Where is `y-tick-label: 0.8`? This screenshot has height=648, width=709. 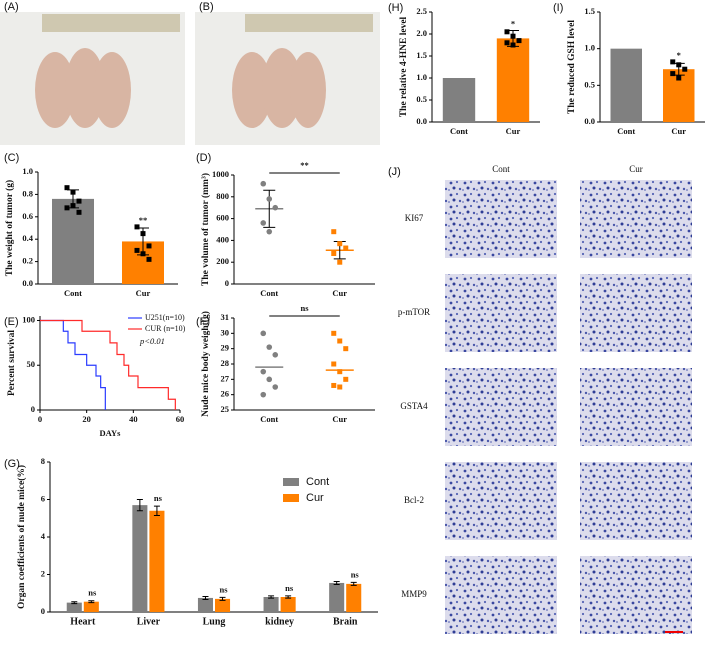
y-tick-label: 0.8 is located at coordinates (27, 193).